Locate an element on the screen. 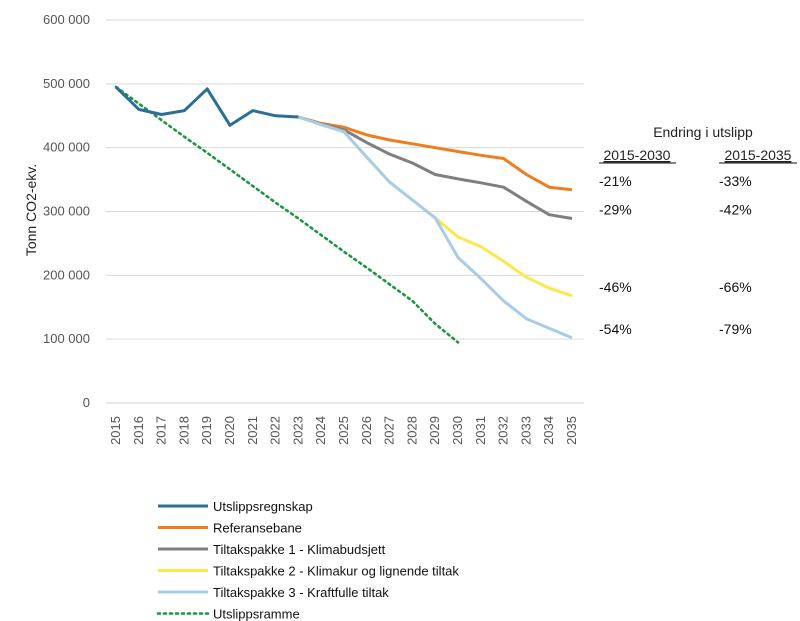 This screenshot has height=621, width=800. change-header: Endring i utslipp is located at coordinates (703, 132).